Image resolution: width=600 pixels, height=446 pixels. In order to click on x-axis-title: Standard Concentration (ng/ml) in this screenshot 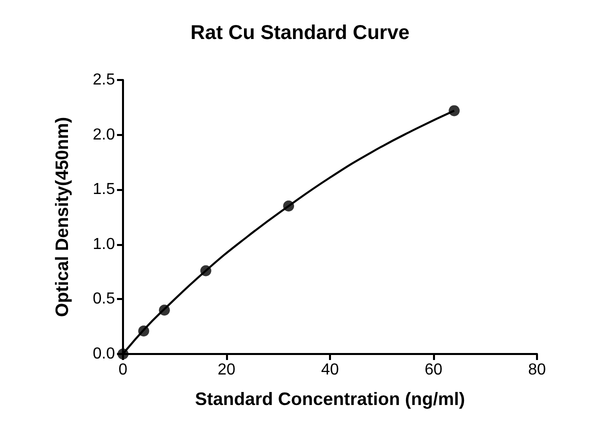, I will do `click(330, 399)`.